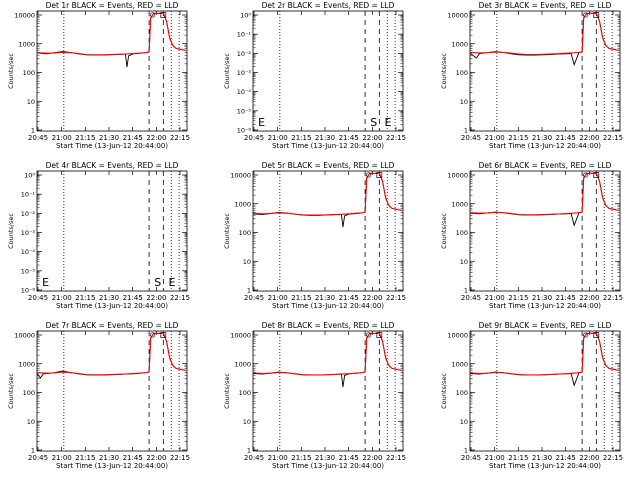 This screenshot has height=480, width=640. What do you see at coordinates (28, 214) in the screenshot?
I see `y-tick-label: 10⁻²` at bounding box center [28, 214].